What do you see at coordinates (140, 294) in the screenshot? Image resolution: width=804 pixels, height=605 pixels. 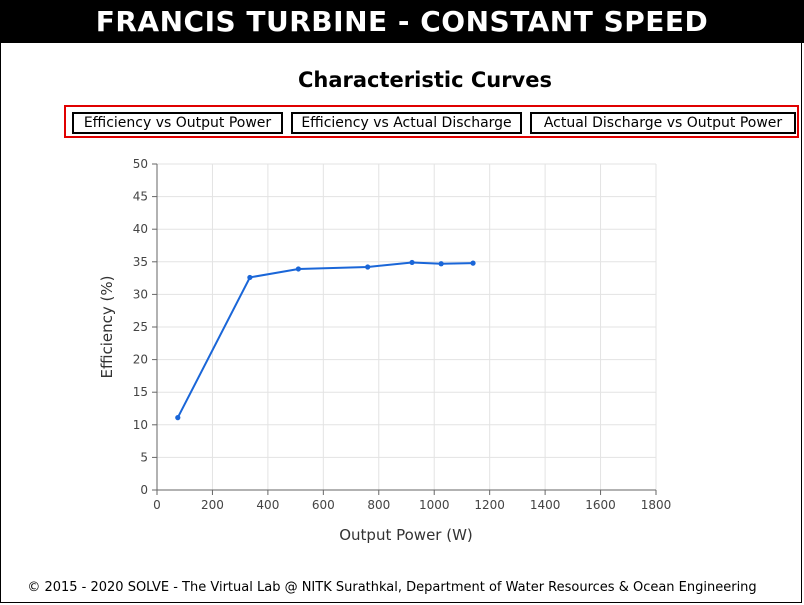 I see `y-tick-label: 30` at bounding box center [140, 294].